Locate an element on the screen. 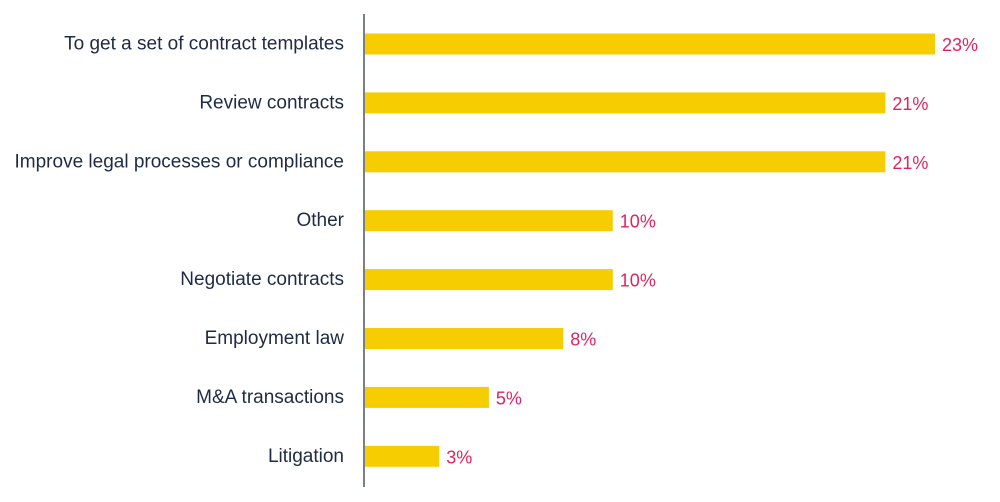  category-label: Other is located at coordinates (320, 220).